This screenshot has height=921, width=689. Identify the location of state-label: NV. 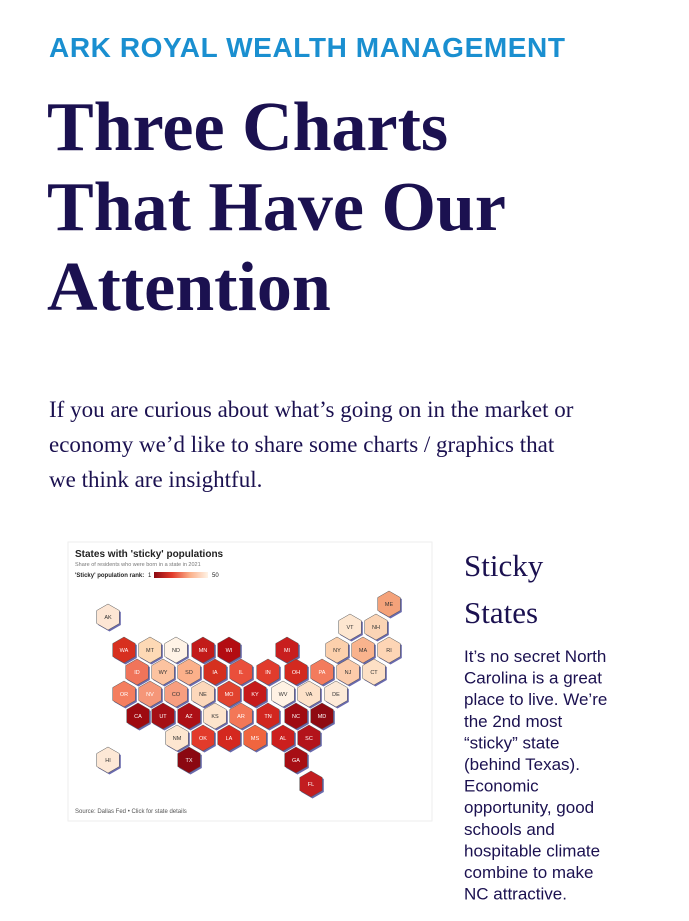
(150, 695).